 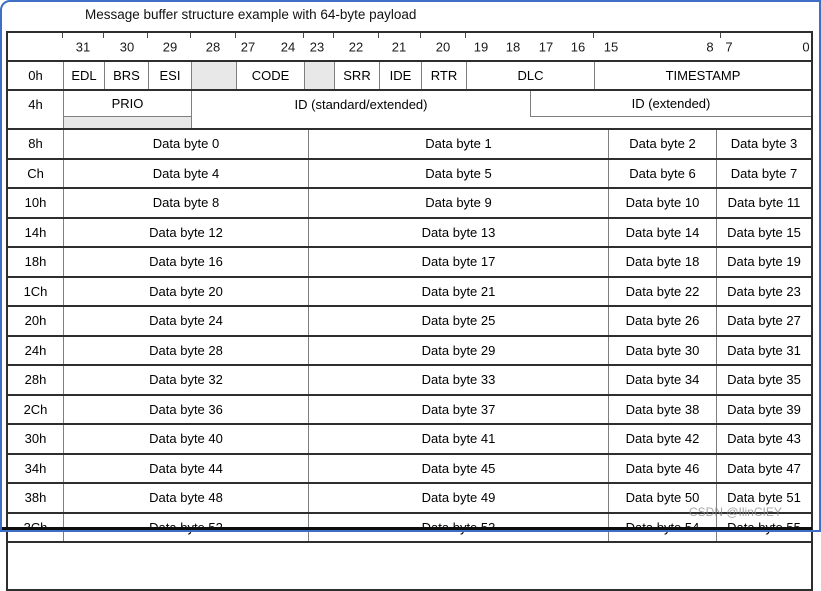 What do you see at coordinates (513, 46) in the screenshot?
I see `bit-index-label: 18` at bounding box center [513, 46].